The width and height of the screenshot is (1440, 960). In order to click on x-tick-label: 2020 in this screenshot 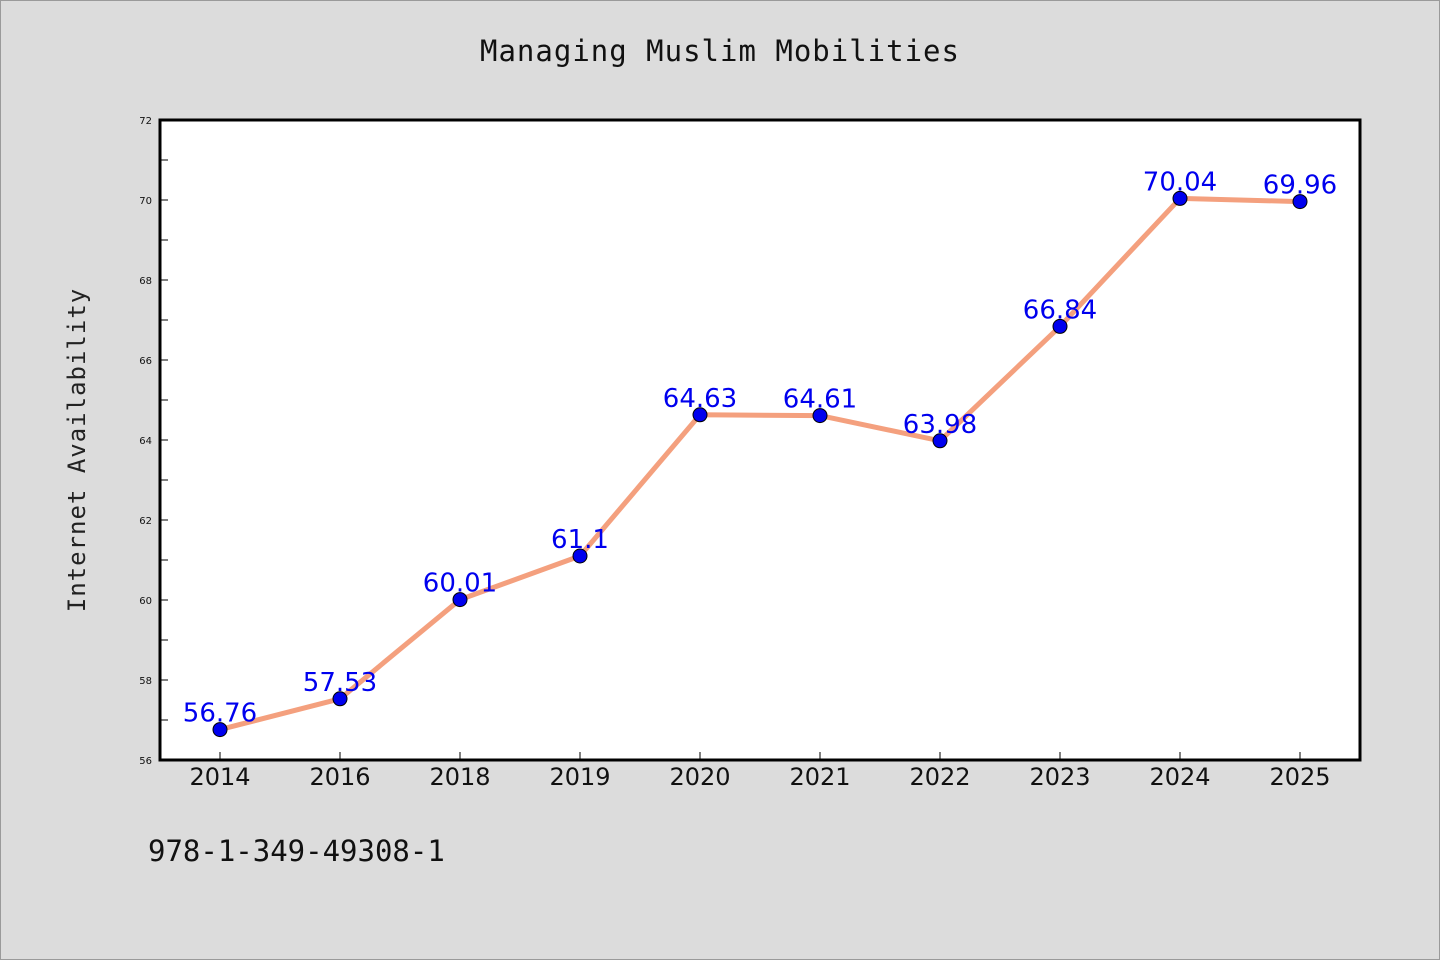, I will do `click(699, 777)`.